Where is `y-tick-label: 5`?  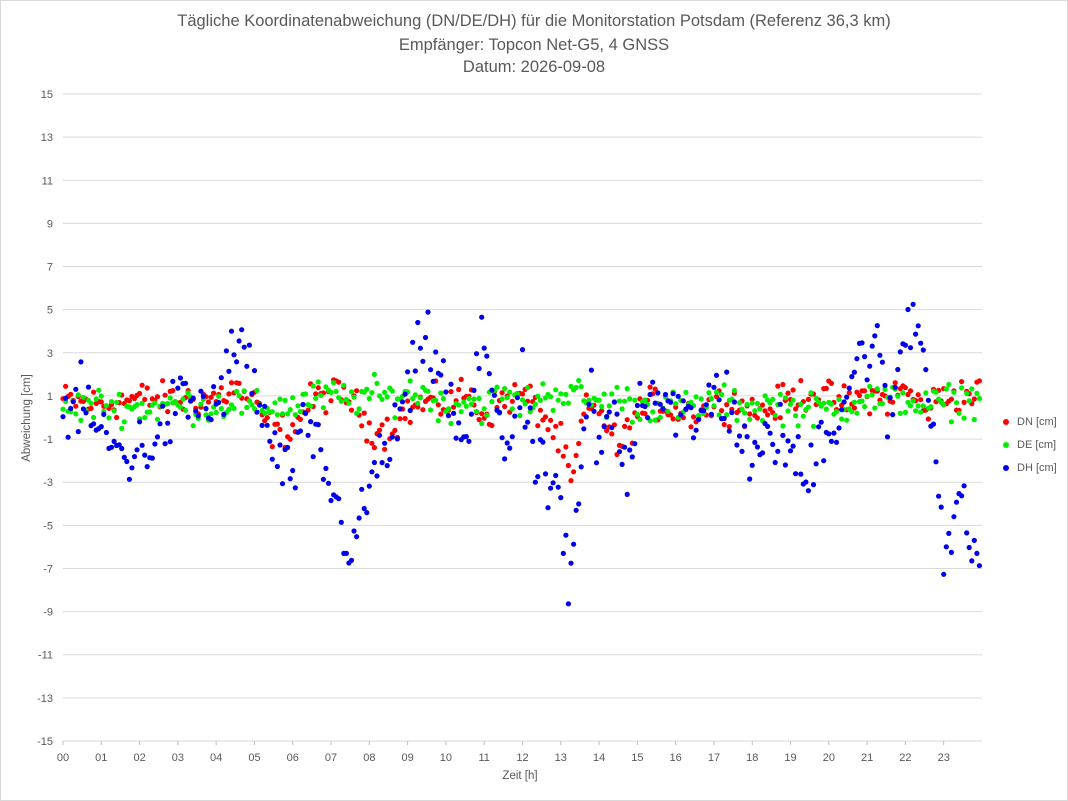
y-tick-label: 5 is located at coordinates (50, 311).